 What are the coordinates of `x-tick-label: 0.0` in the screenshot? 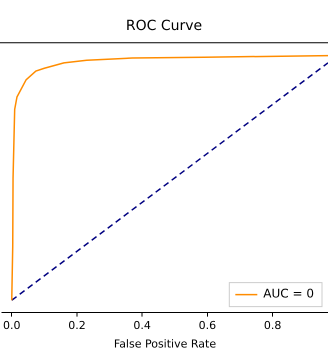 It's located at (11, 325).